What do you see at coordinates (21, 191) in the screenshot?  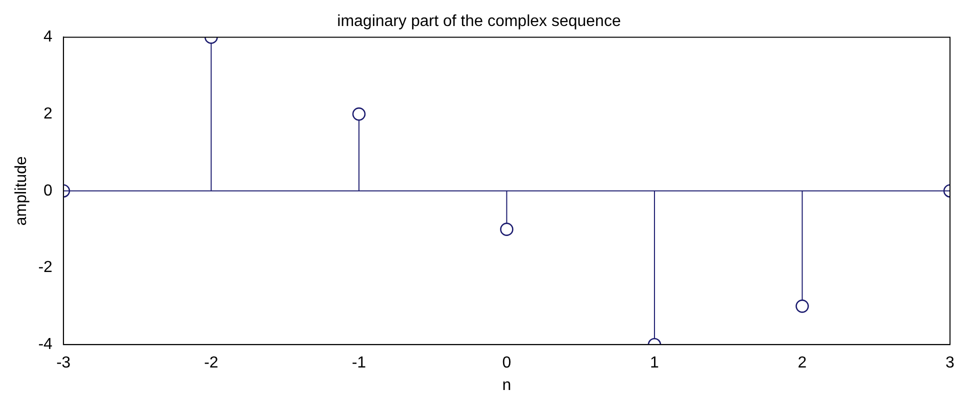 I see `y-axis-title: amplitude` at bounding box center [21, 191].